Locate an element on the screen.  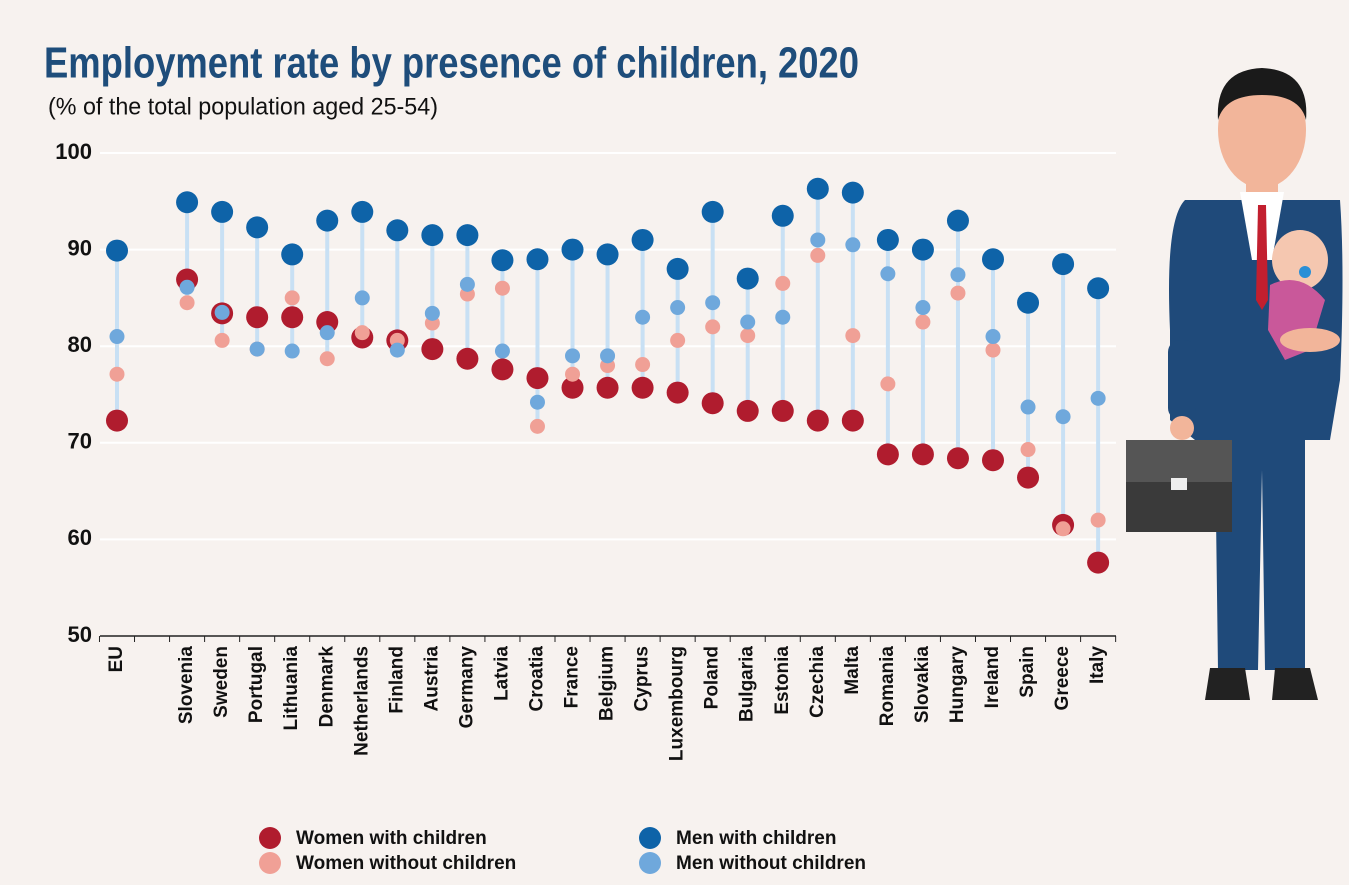
y-tick-label: 50 is located at coordinates (80, 634).